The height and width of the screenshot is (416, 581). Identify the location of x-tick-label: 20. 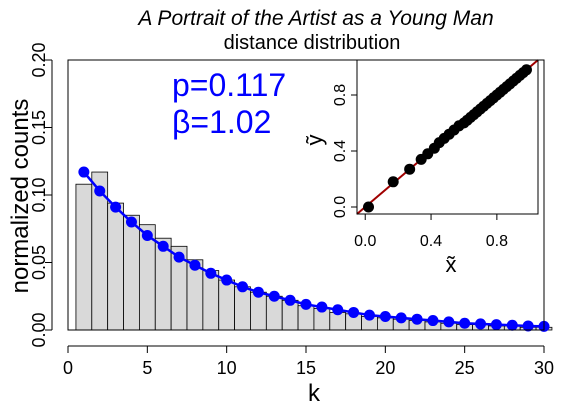
(385, 368).